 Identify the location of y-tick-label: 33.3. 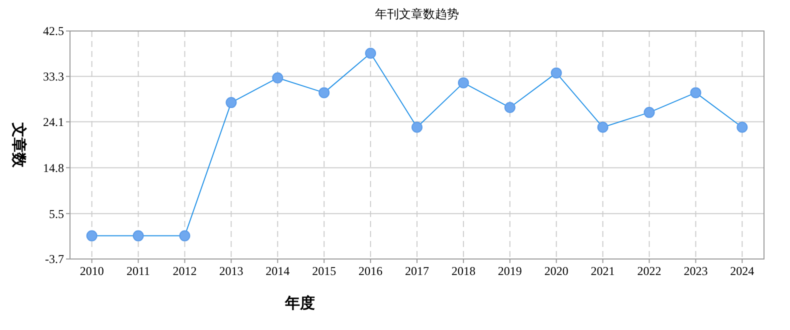
(53, 77).